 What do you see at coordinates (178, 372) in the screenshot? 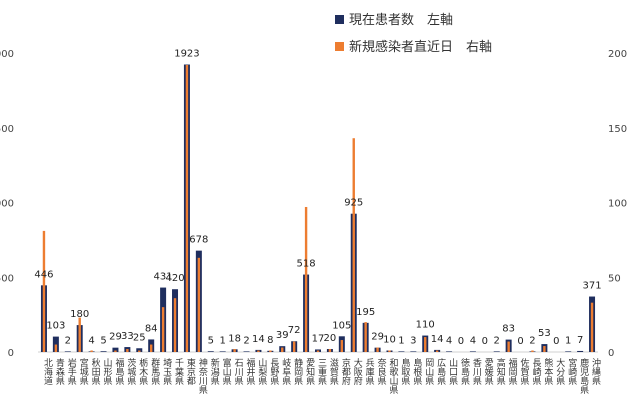
I see `category-label-11: 千葉県` at bounding box center [178, 372].